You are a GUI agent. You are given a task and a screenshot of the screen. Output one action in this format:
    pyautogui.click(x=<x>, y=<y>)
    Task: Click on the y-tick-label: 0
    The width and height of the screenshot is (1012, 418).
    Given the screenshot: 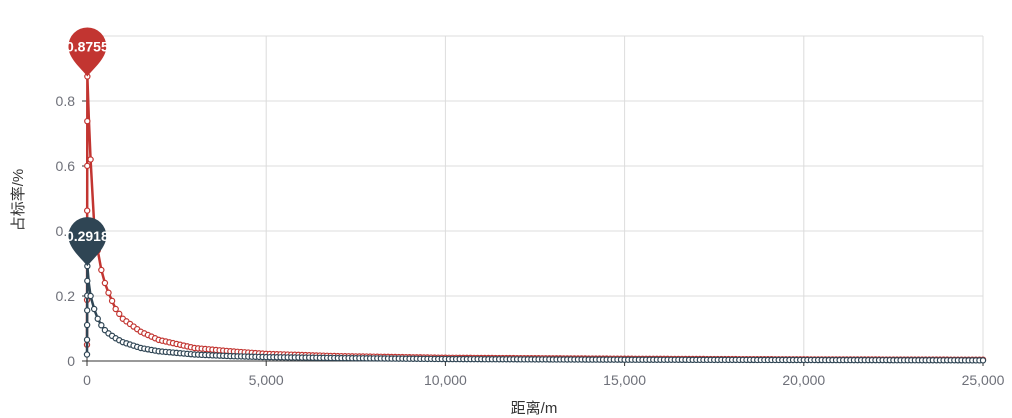 What is the action you would take?
    pyautogui.click(x=71, y=361)
    